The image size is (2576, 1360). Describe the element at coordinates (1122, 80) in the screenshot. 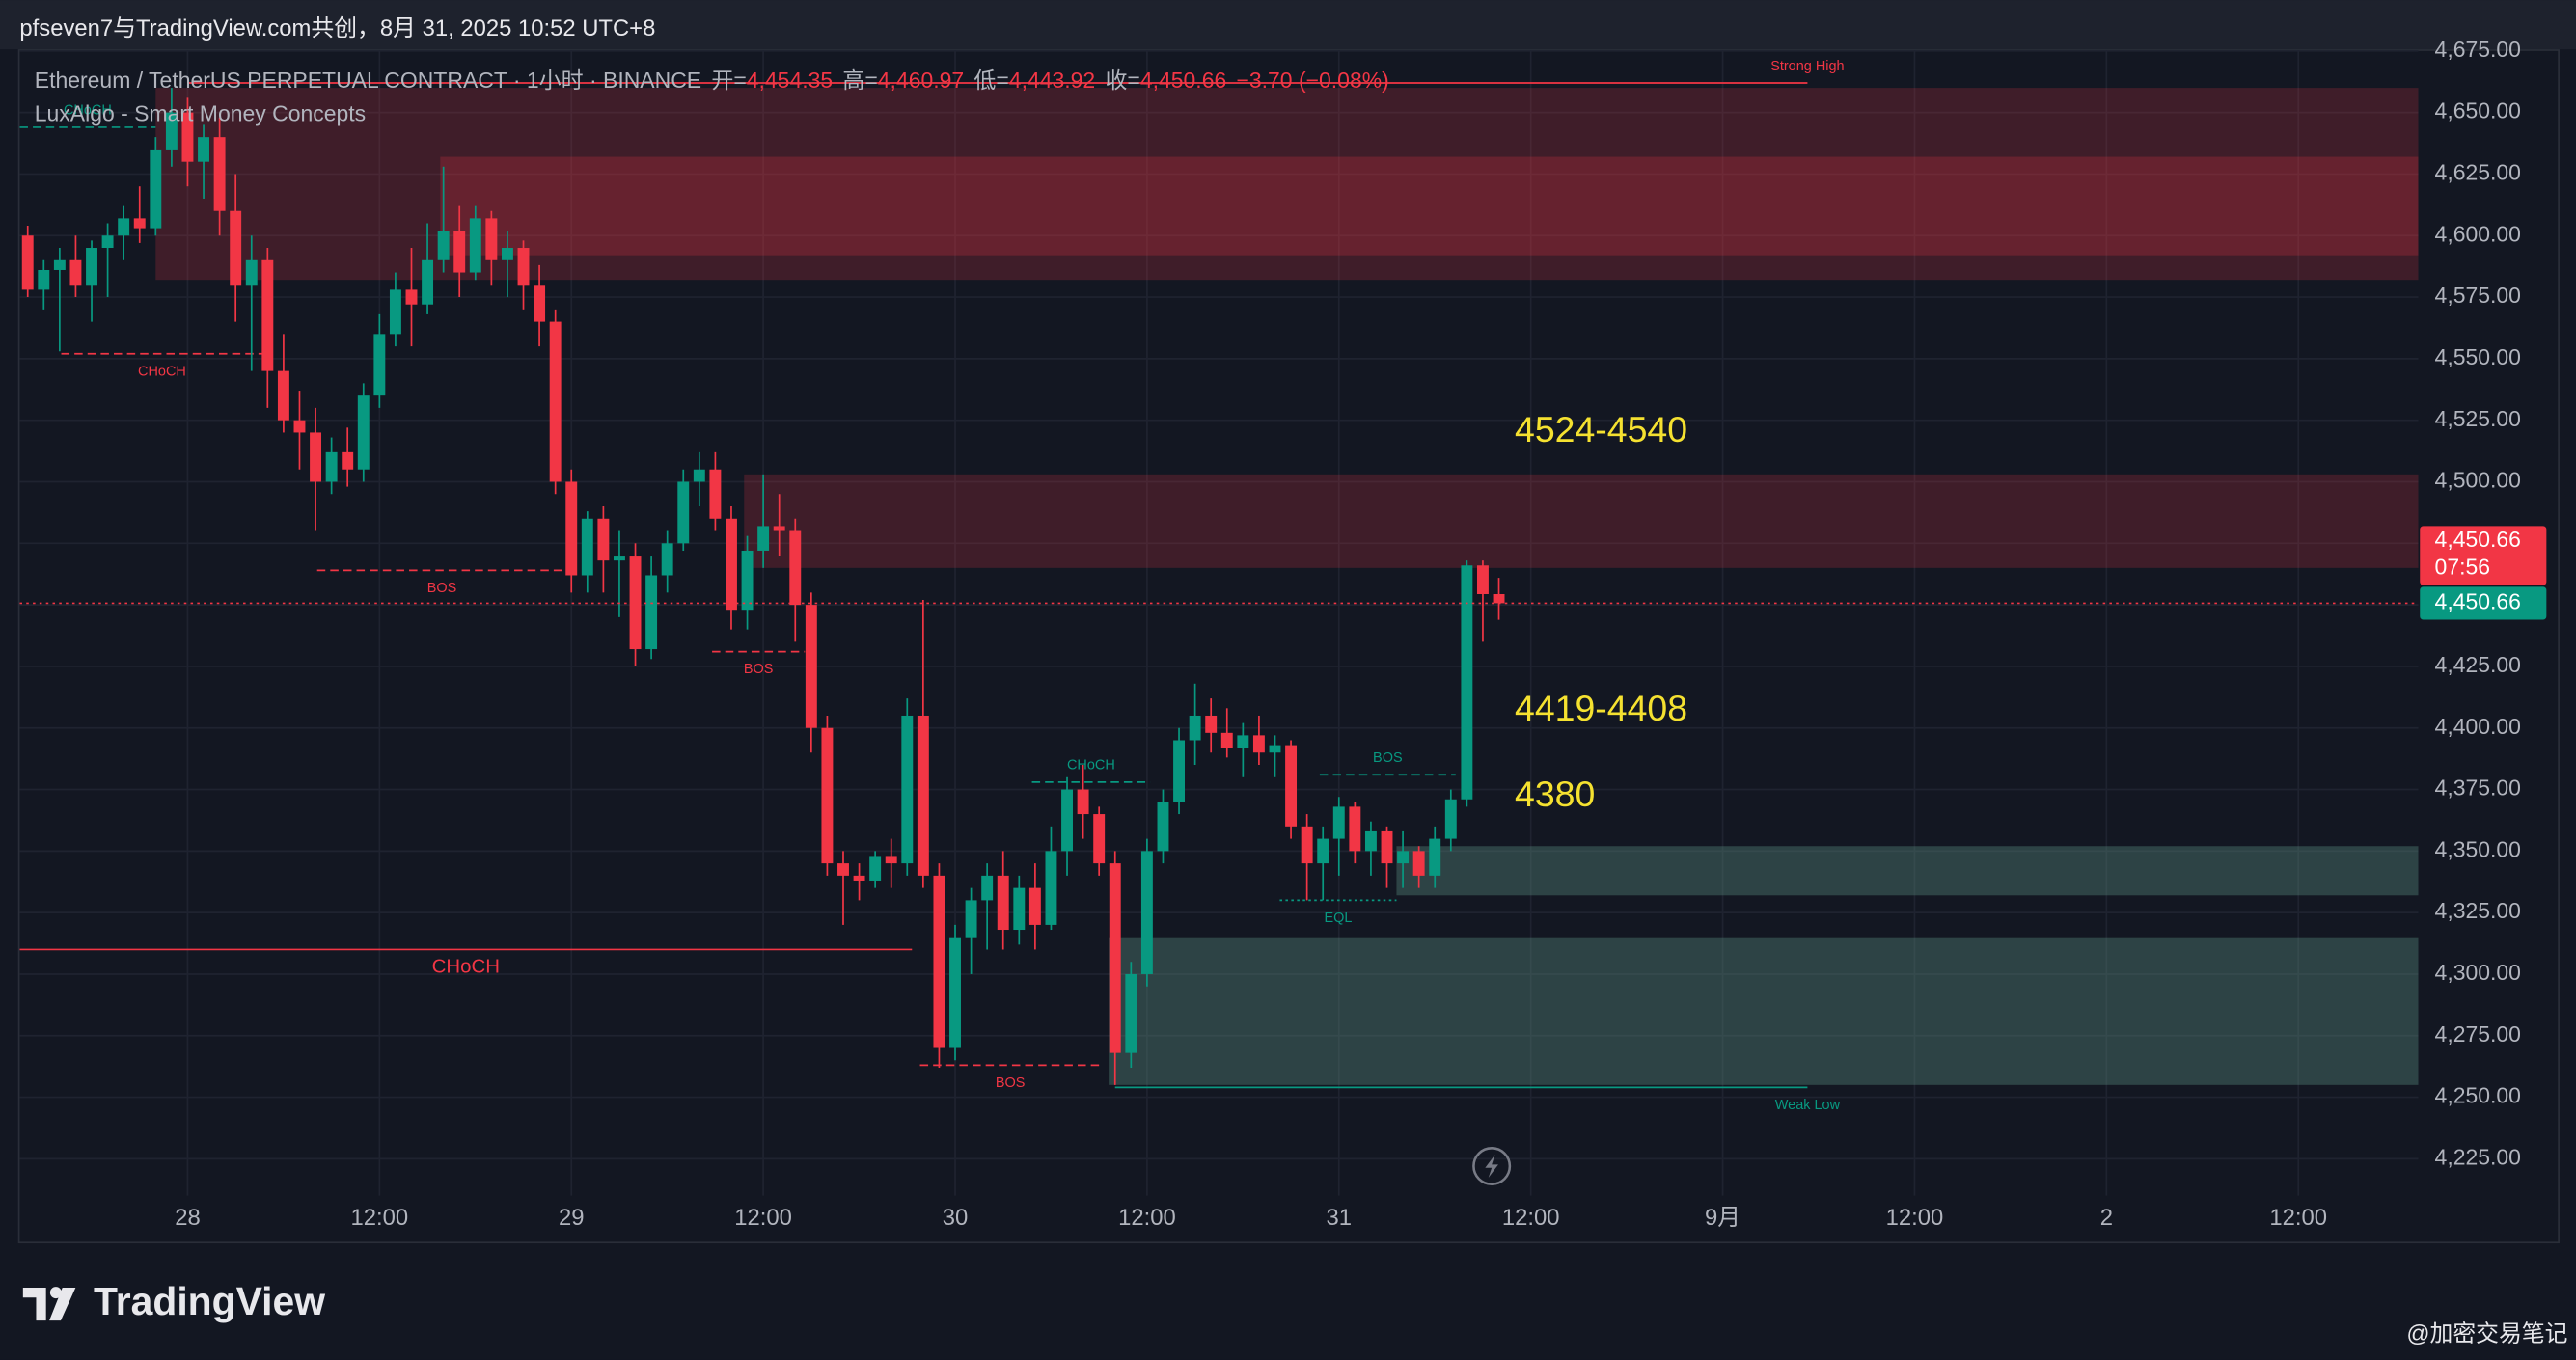

I see `legend-label: 收=` at that location.